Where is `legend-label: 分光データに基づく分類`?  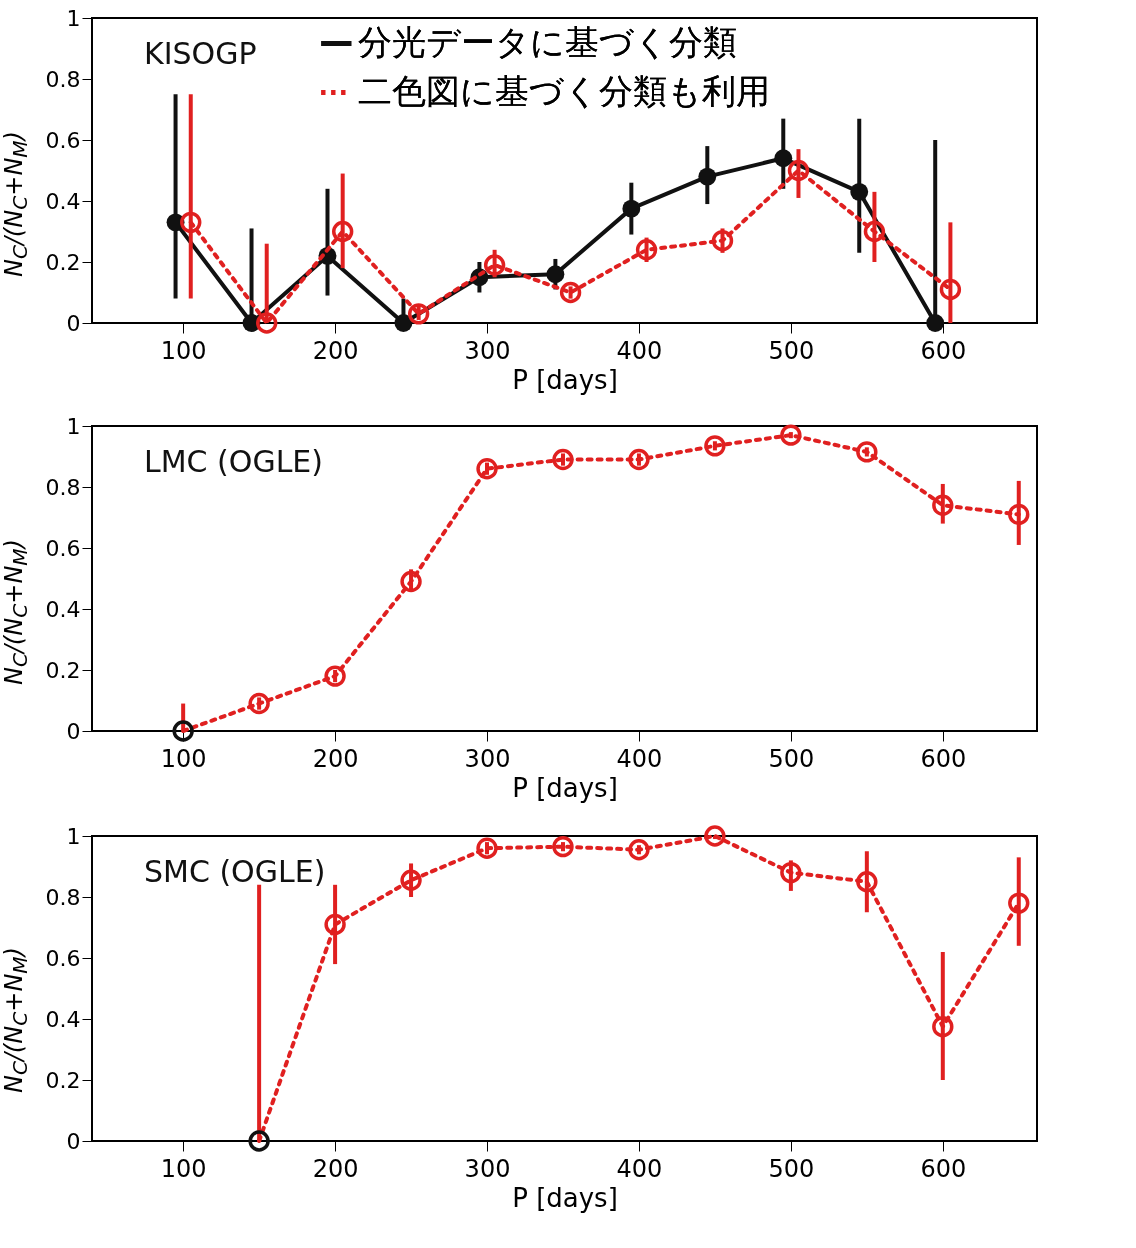 legend-label: 分光データに基づく分類 is located at coordinates (547, 41).